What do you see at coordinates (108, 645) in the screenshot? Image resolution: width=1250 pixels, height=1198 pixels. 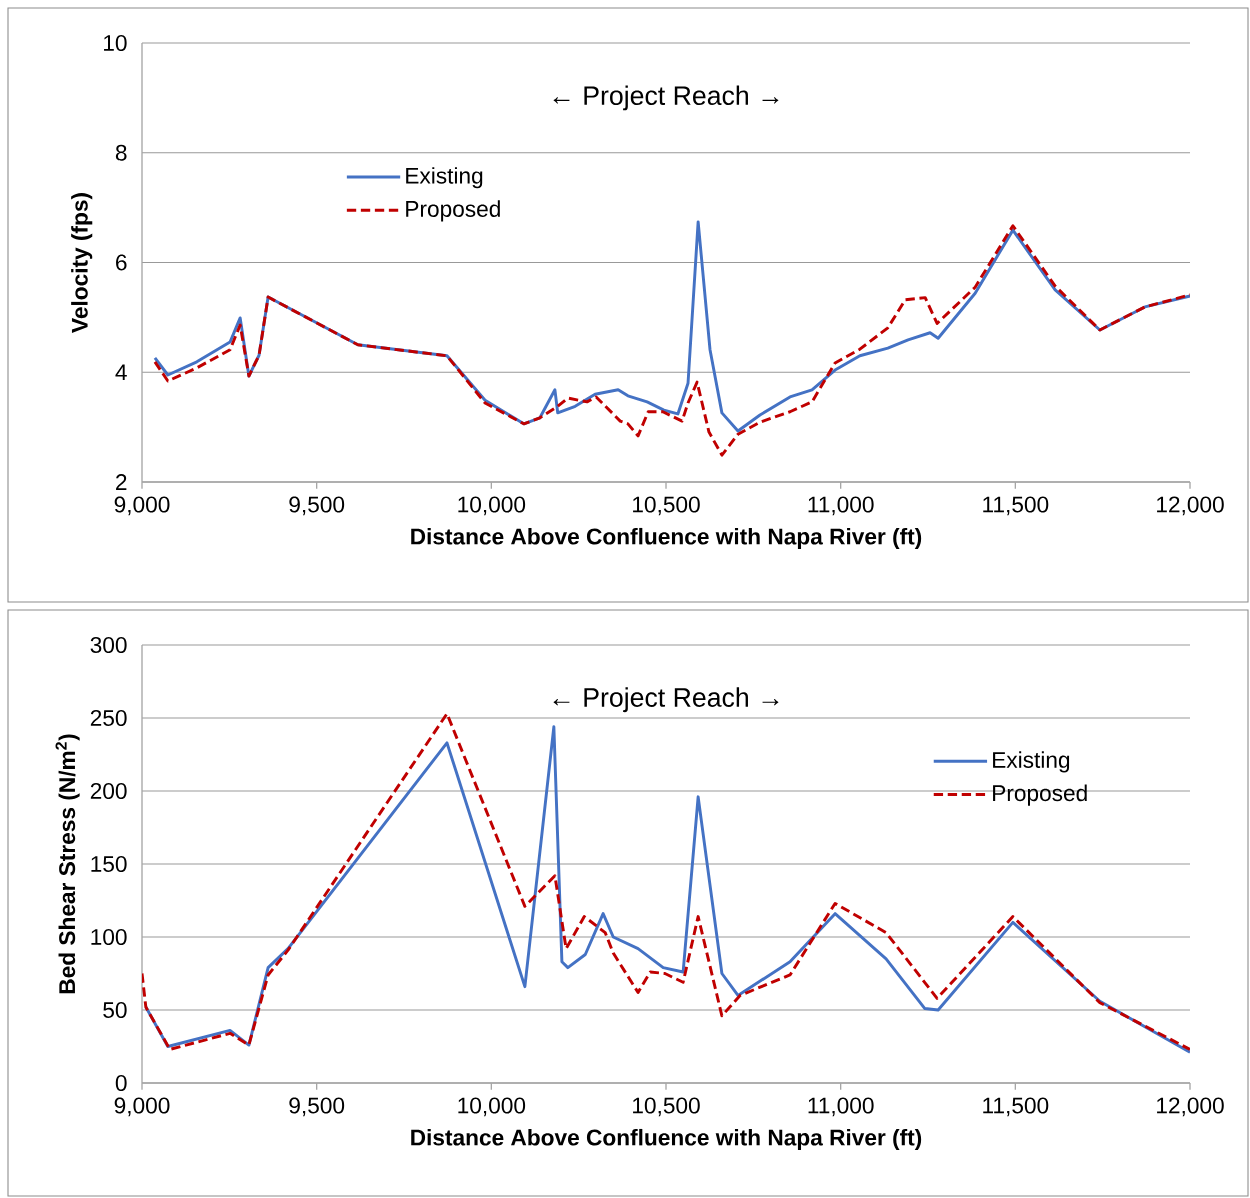 I see `y-tick-label: 300` at bounding box center [108, 645].